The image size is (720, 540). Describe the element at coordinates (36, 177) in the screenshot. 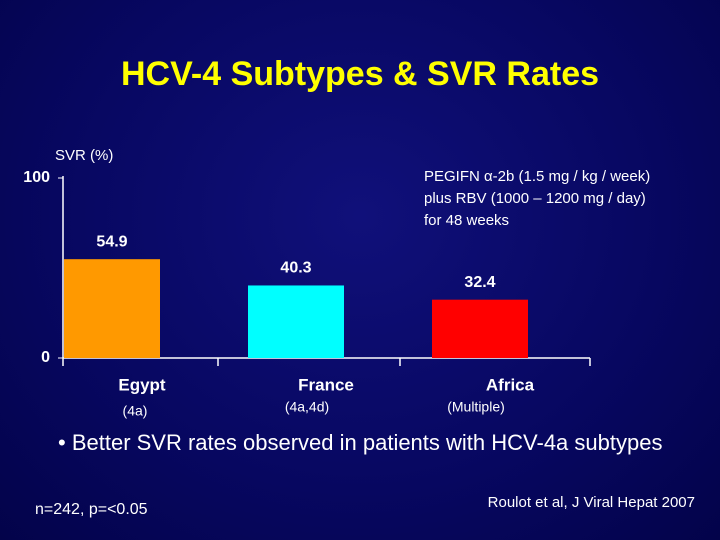

I see `y-tick-label: 100` at that location.